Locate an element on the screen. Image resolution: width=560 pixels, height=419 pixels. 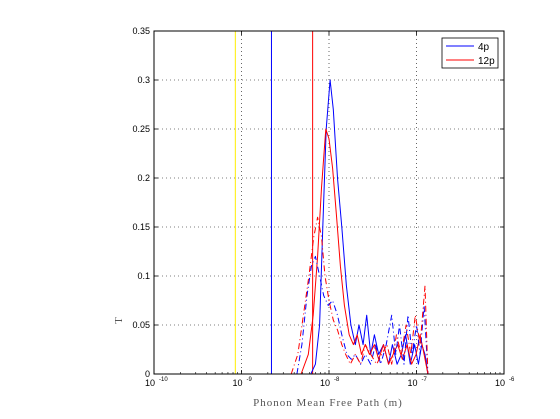
y-tick-label: 0.15 is located at coordinates (141, 227).